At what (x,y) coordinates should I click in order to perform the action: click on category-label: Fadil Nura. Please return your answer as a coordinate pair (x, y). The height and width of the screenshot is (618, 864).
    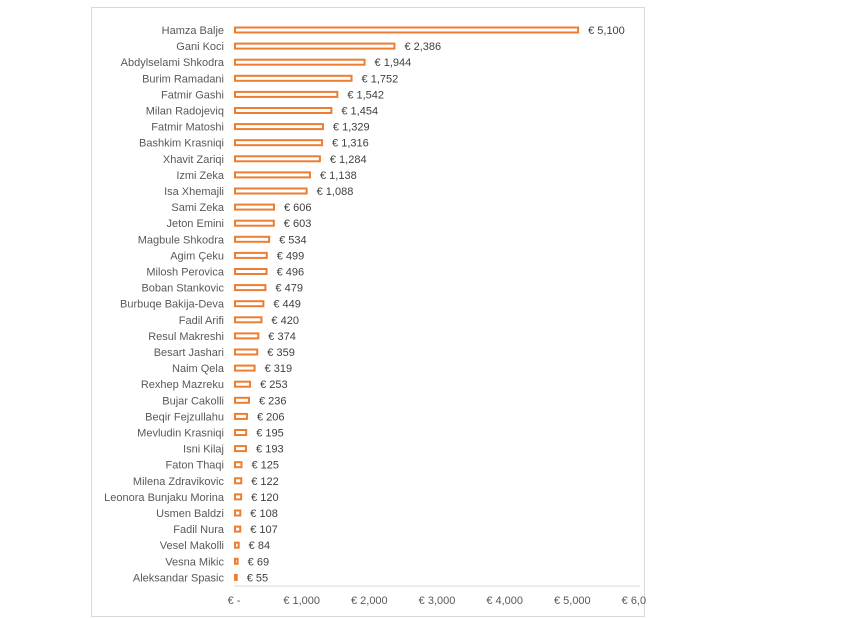
    Looking at the image, I should click on (199, 530).